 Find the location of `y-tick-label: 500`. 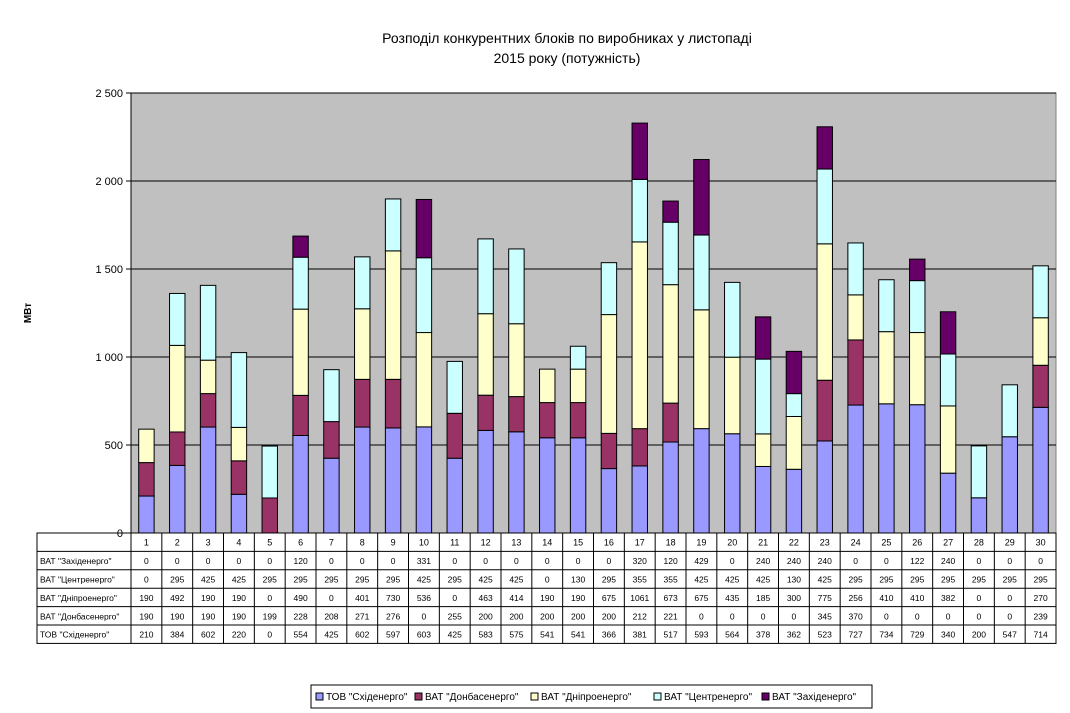

y-tick-label: 500 is located at coordinates (114, 446).